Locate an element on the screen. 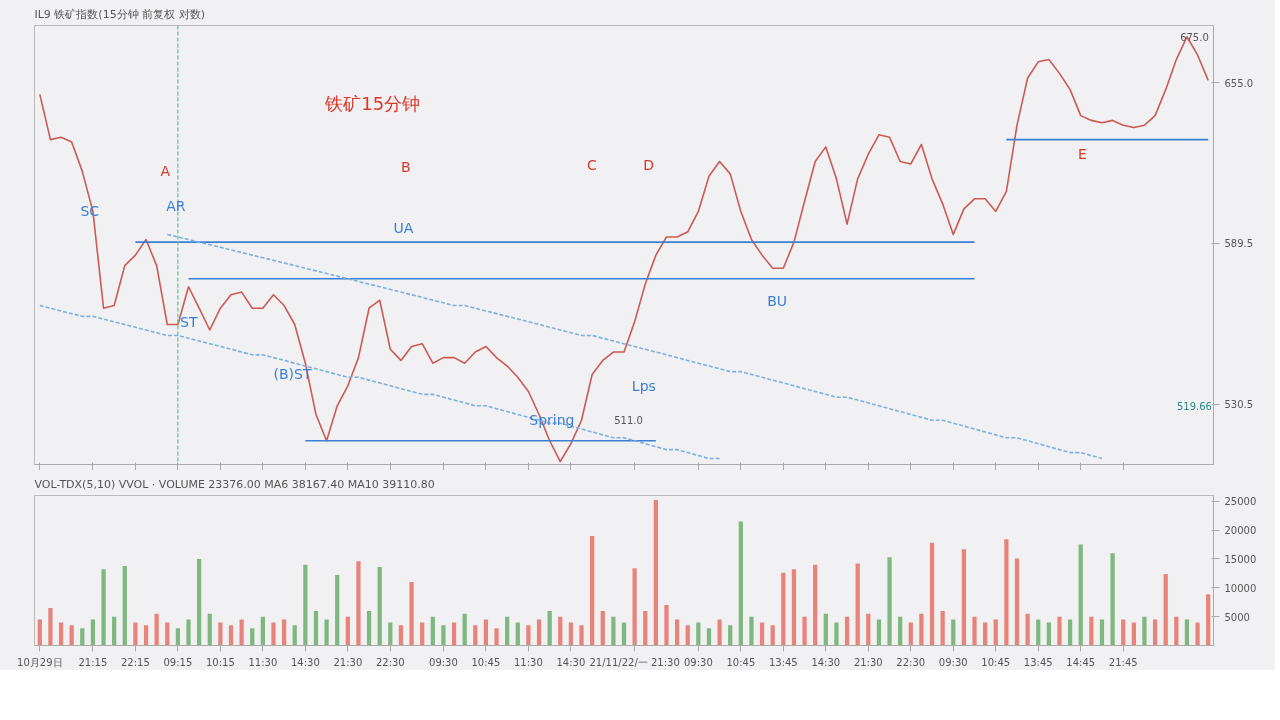  y-tick-label: 5000 is located at coordinates (1237, 617).